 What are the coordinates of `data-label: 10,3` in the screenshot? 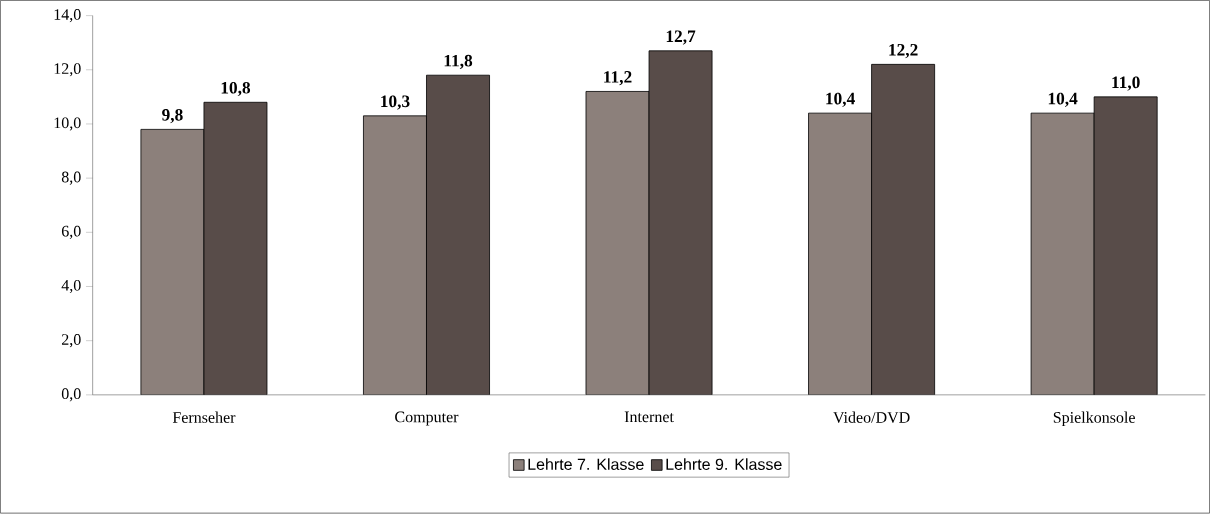 It's located at (395, 102).